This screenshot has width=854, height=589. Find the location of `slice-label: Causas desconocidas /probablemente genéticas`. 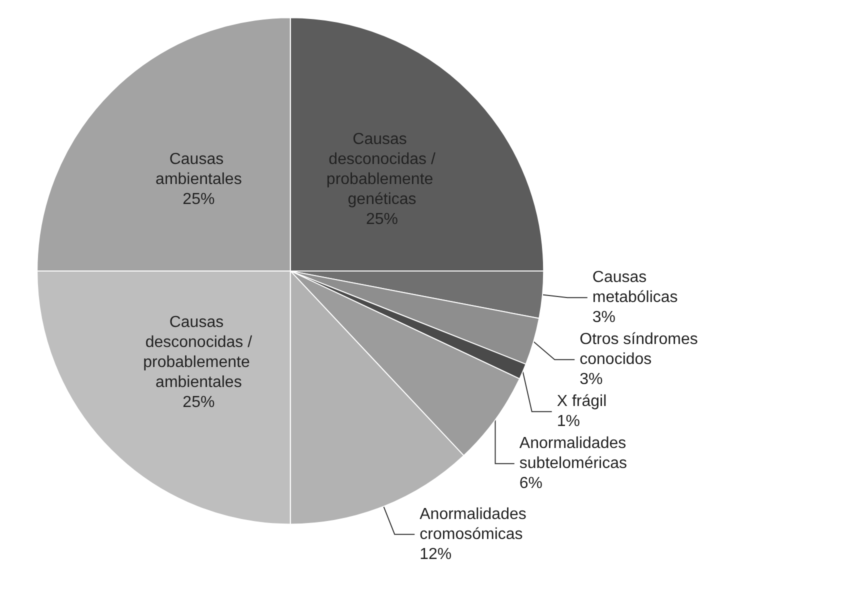

slice-label: Causas desconocidas /probablemente genéticas is located at coordinates (382, 169).